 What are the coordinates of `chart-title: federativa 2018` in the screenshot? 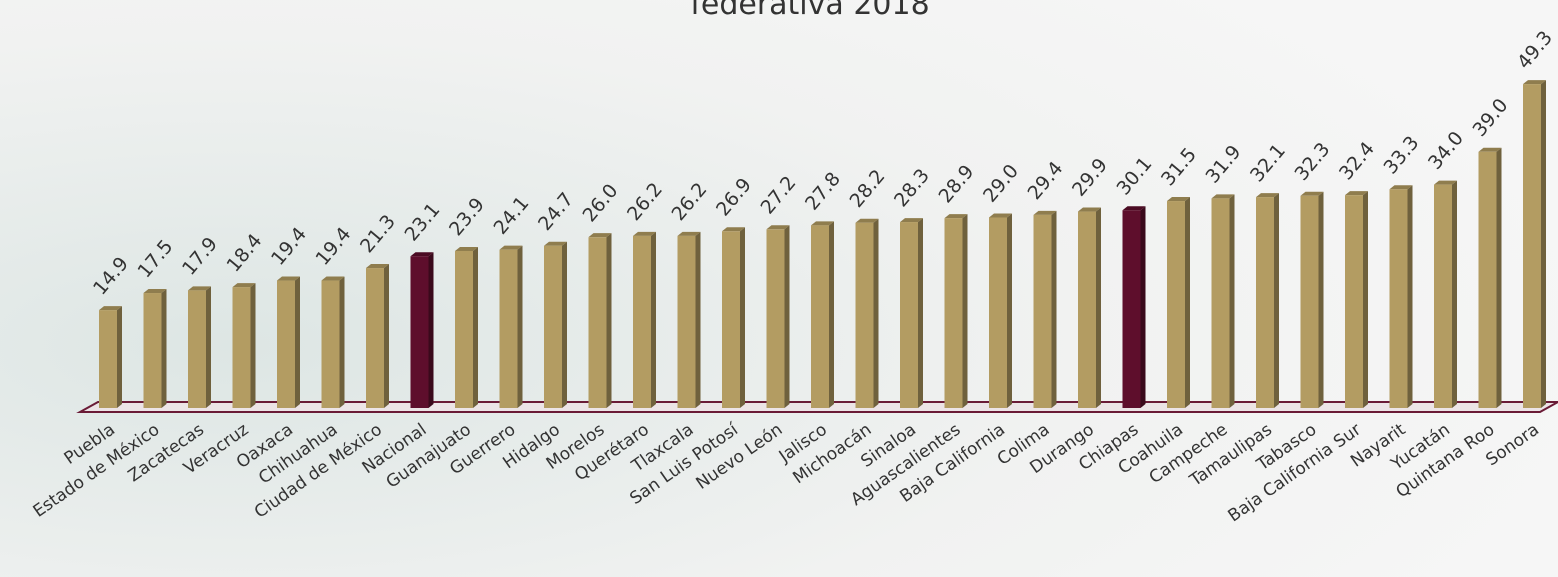 It's located at (809, 11).